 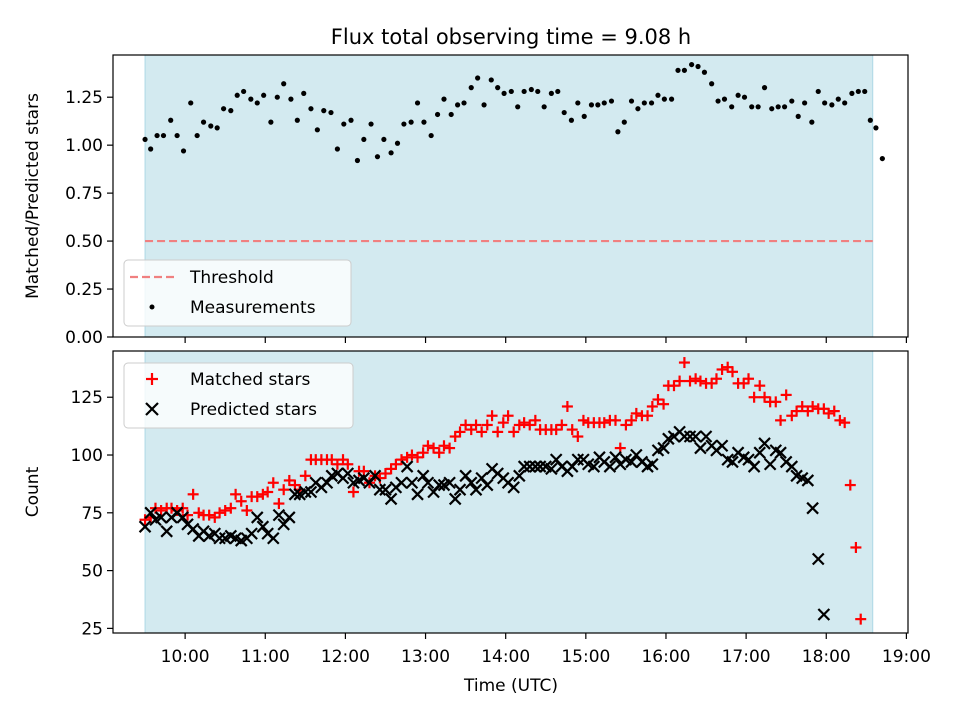 What do you see at coordinates (92, 572) in the screenshot?
I see `y-tick-label: 50` at bounding box center [92, 572].